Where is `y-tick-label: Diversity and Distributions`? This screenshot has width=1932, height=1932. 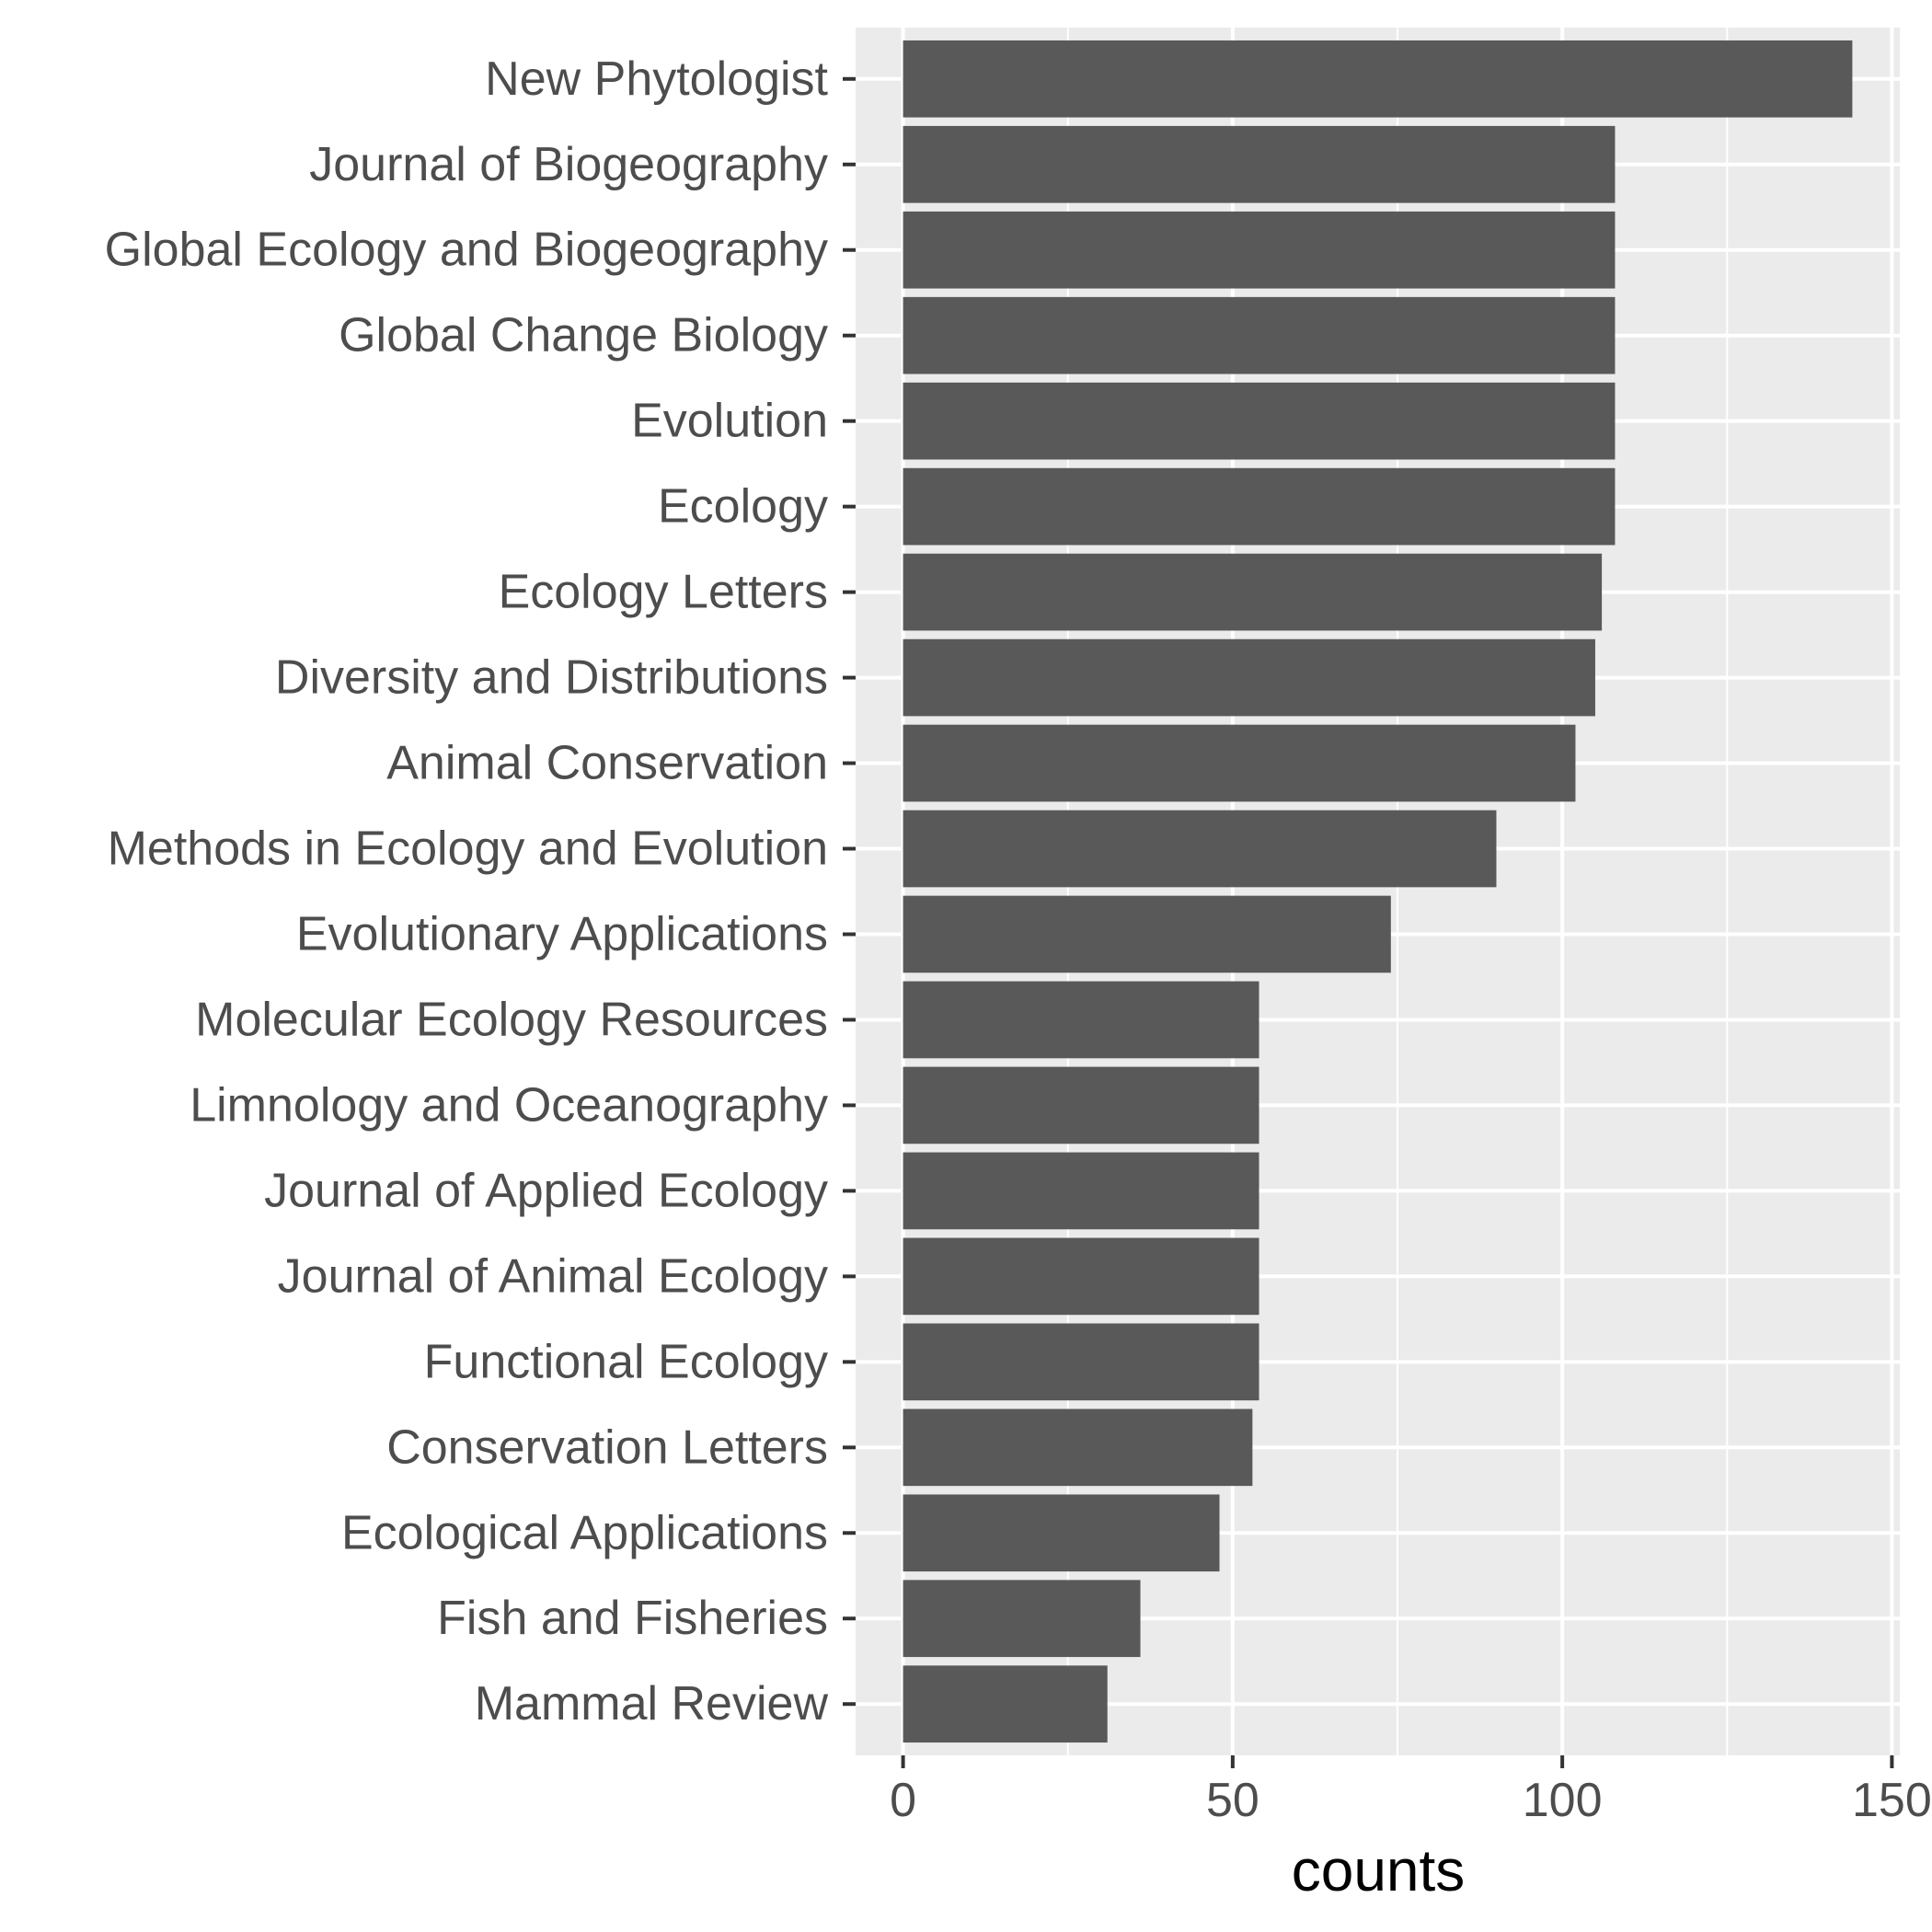
y-tick-label: Diversity and Distributions is located at coordinates (551, 678).